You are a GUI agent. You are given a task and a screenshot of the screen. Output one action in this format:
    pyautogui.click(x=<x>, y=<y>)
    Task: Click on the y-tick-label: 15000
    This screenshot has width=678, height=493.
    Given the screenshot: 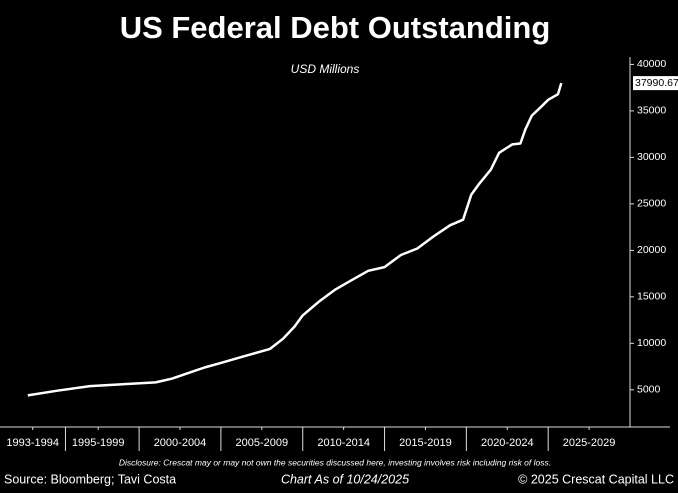 What is the action you would take?
    pyautogui.click(x=651, y=297)
    